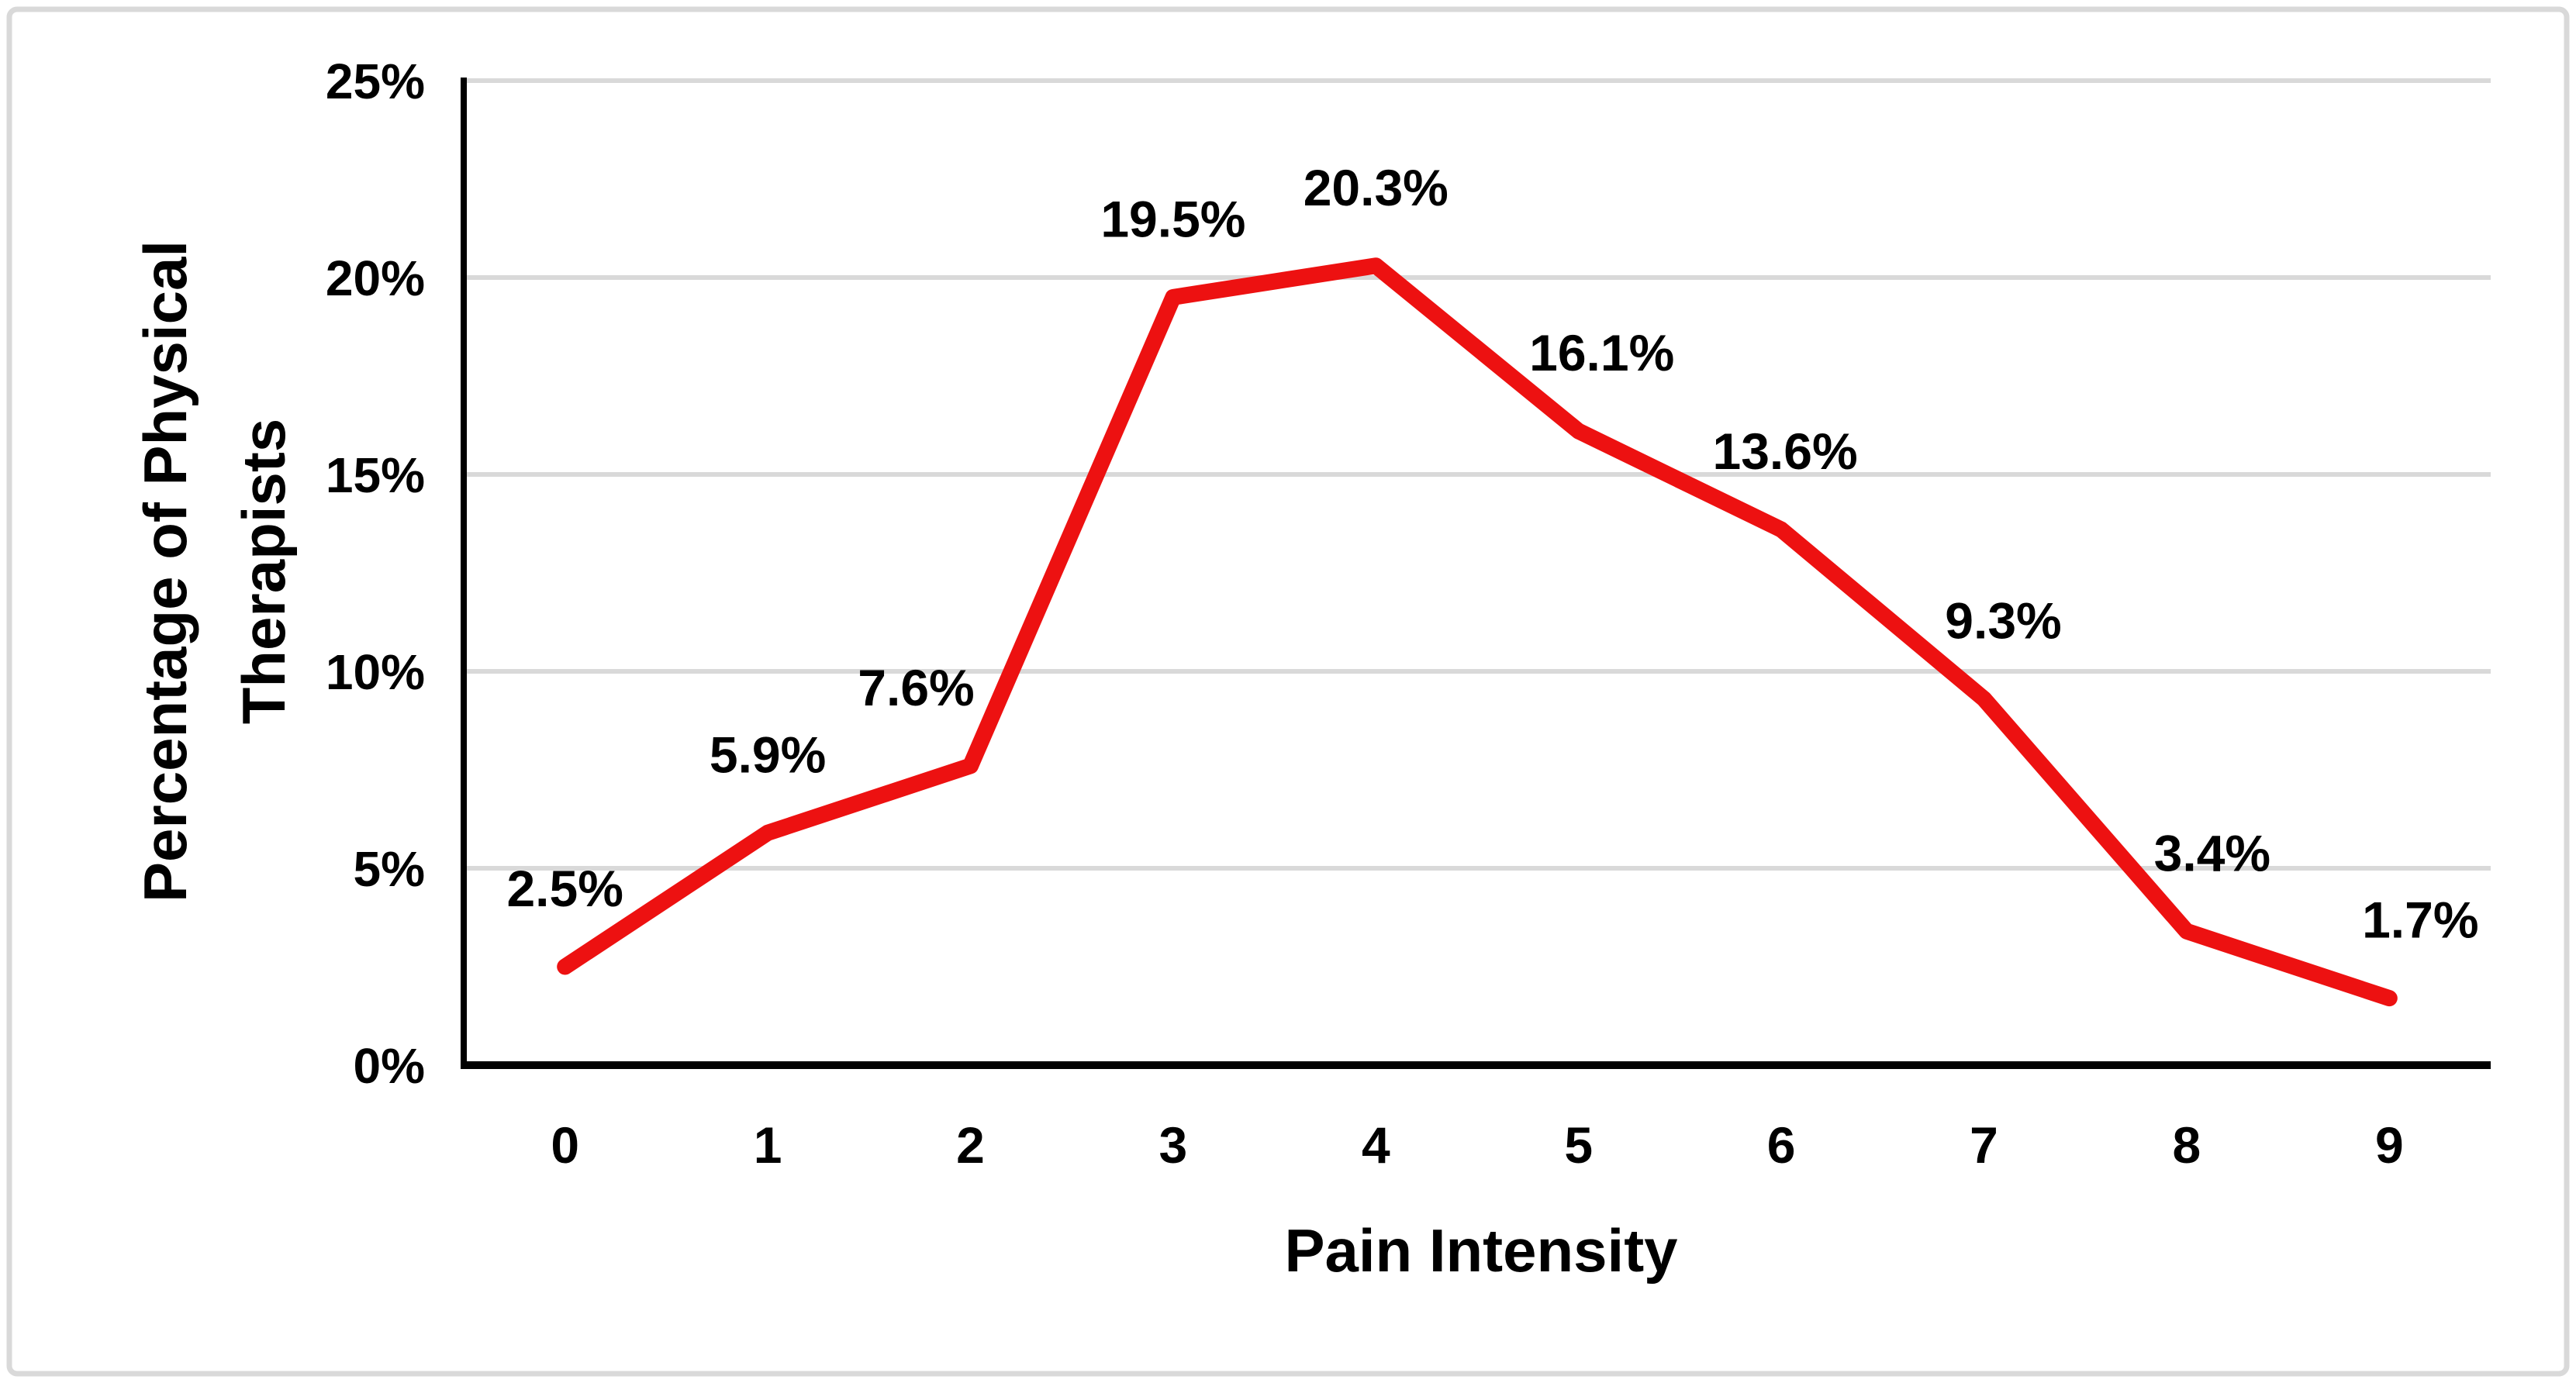 The width and height of the screenshot is (2576, 1383). What do you see at coordinates (2187, 1145) in the screenshot?
I see `x-tick-label-8: 8` at bounding box center [2187, 1145].